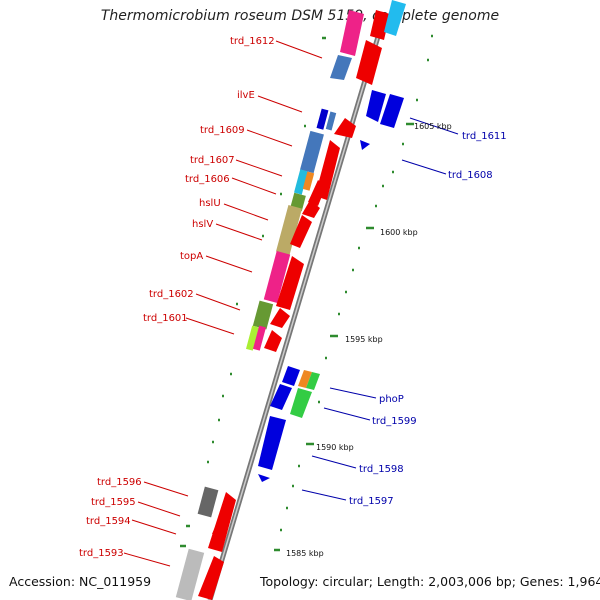 The width and height of the screenshot is (600, 600). Describe the element at coordinates (171, 294) in the screenshot. I see `gene-label-trd-1602: trd_1602` at that location.